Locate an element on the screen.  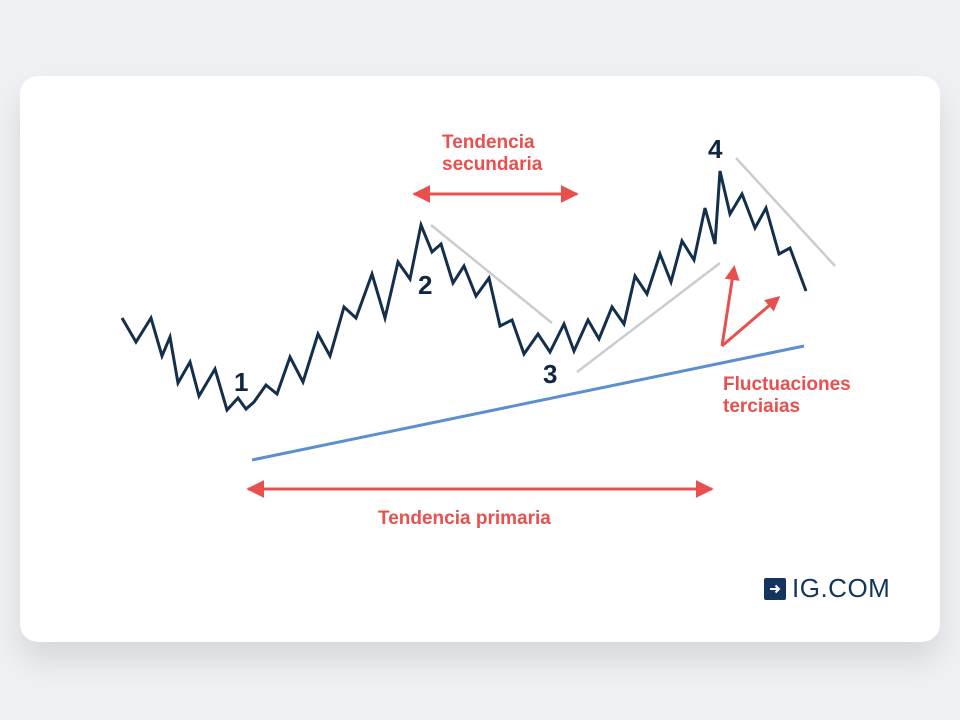
secondary-trend-label: Tendencia secundaria is located at coordinates (492, 154).